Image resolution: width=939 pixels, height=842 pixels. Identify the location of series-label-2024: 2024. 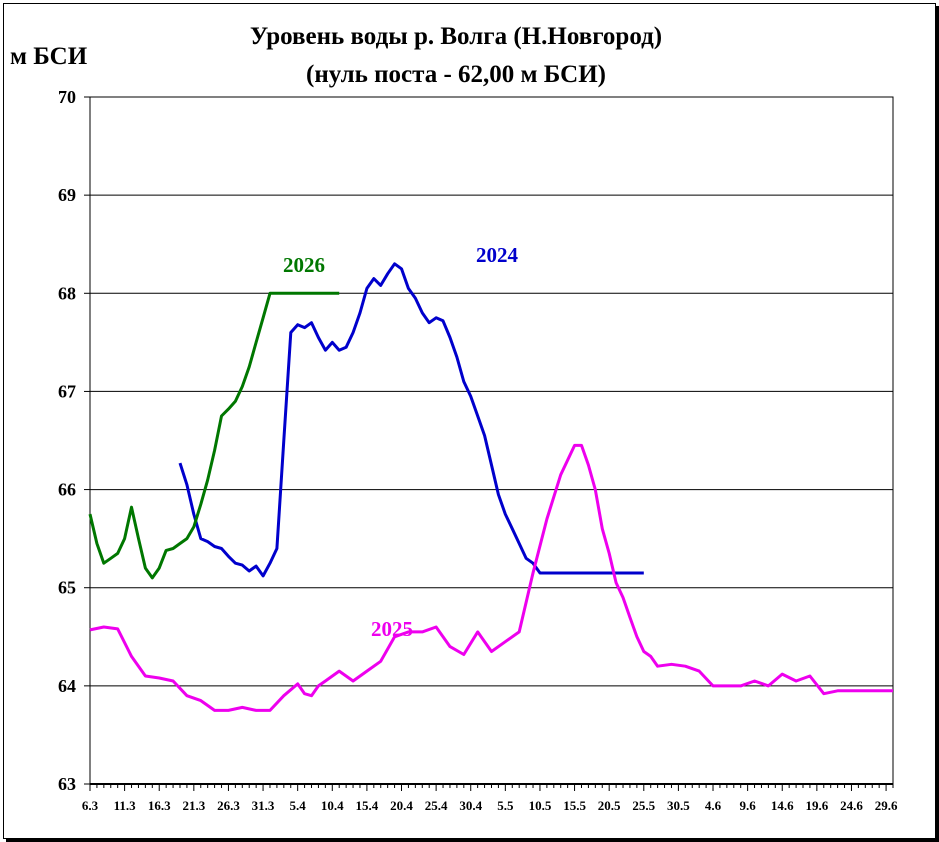
(497, 255).